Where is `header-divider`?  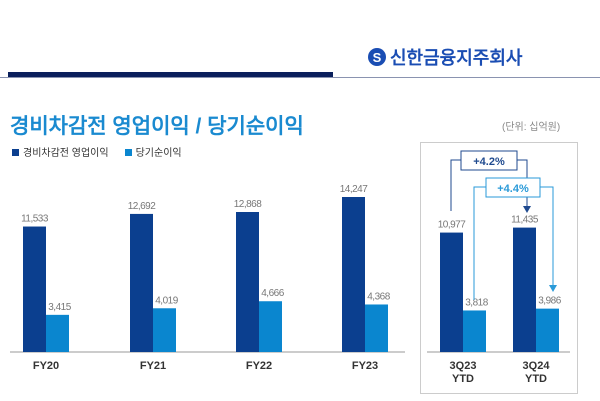 header-divider is located at coordinates (300, 77).